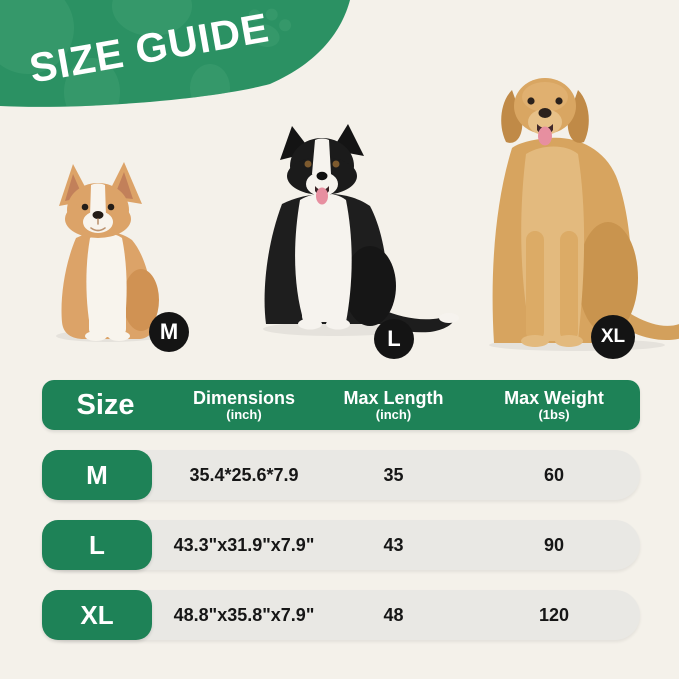 This screenshot has height=679, width=679. I want to click on cell-max-length: 35, so click(393, 474).